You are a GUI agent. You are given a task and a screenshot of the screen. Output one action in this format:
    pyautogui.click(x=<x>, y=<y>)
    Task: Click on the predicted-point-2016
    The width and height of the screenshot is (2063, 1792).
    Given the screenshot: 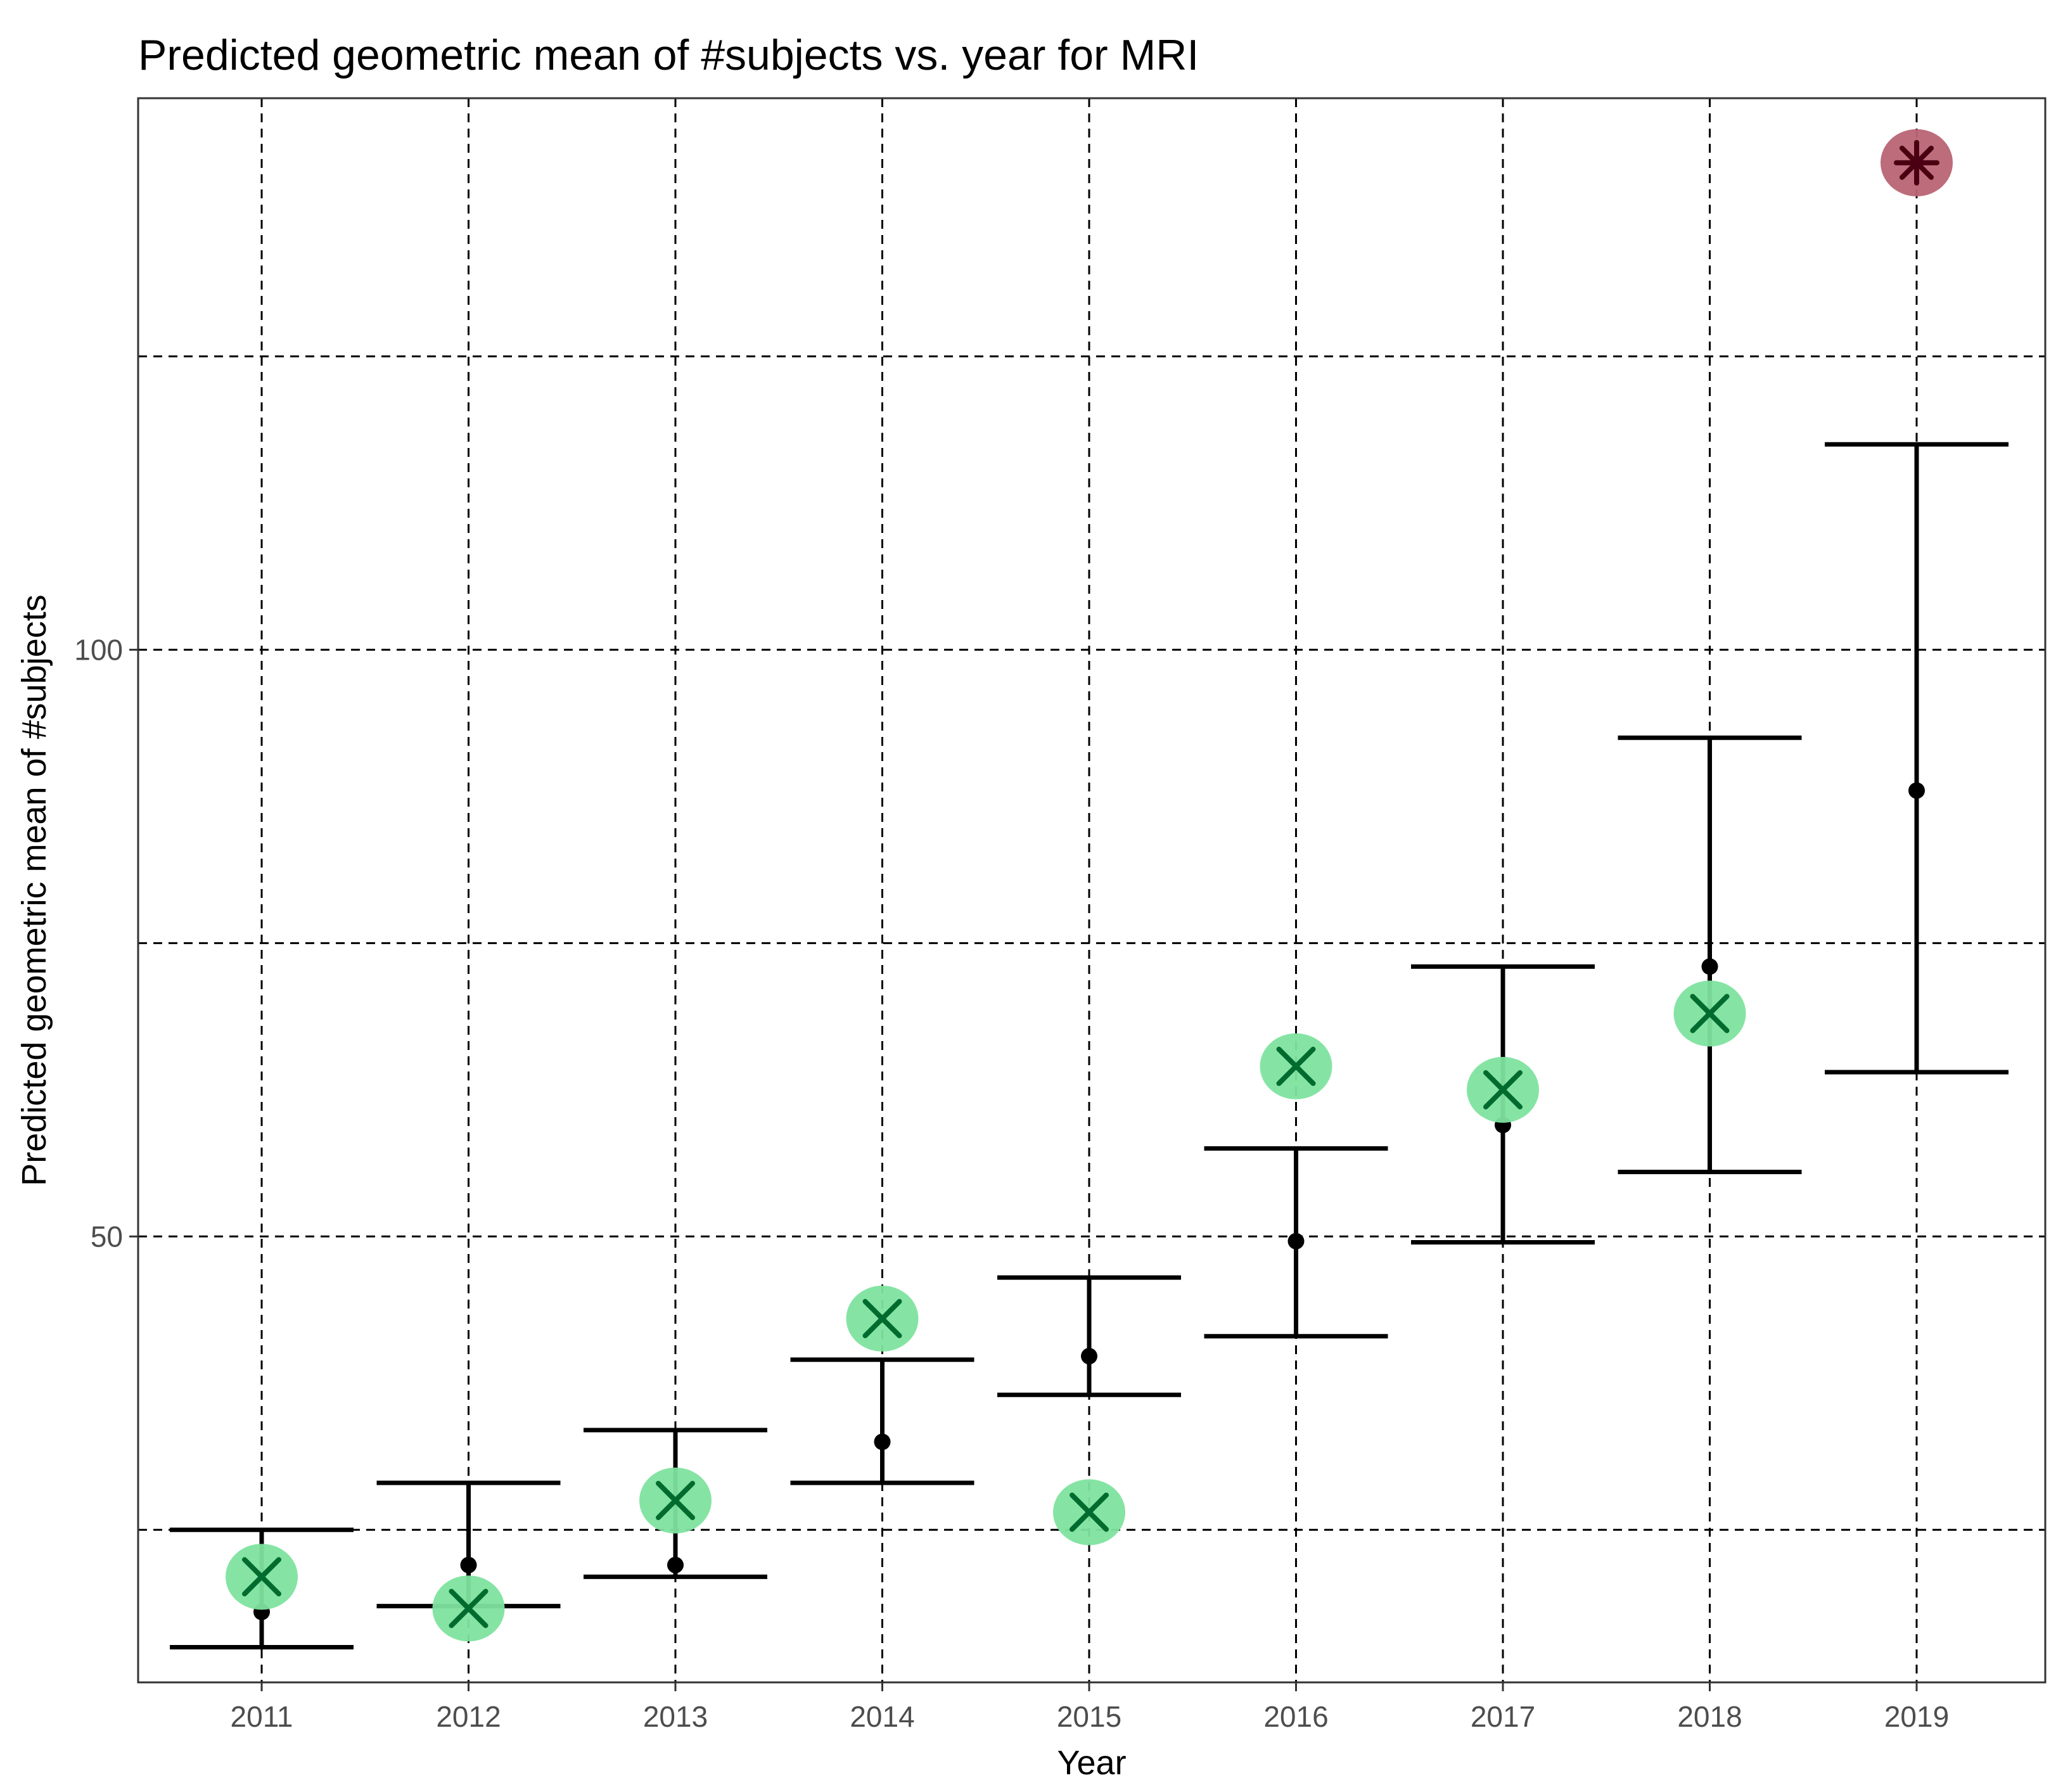 What is the action you would take?
    pyautogui.click(x=1296, y=1241)
    